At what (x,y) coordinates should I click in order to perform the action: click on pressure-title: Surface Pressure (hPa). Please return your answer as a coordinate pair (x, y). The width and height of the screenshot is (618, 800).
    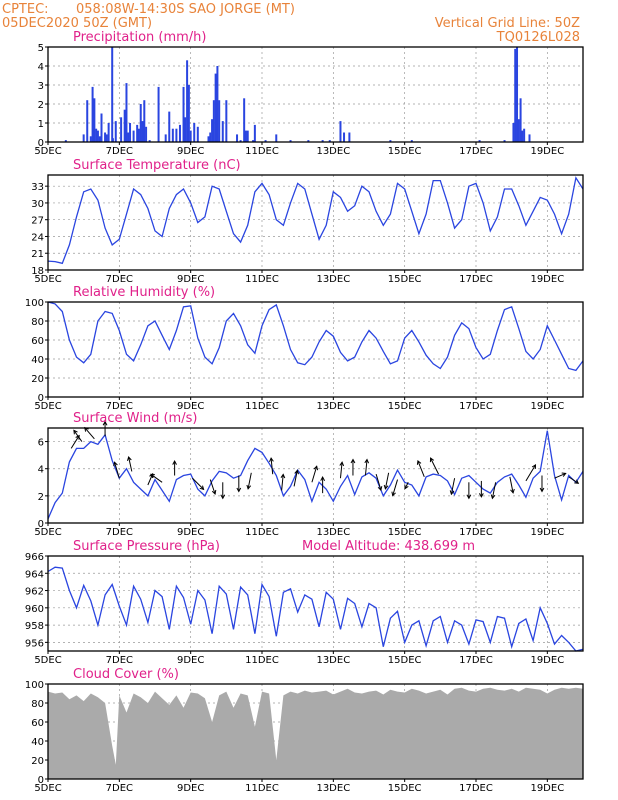
    Looking at the image, I should click on (146, 546).